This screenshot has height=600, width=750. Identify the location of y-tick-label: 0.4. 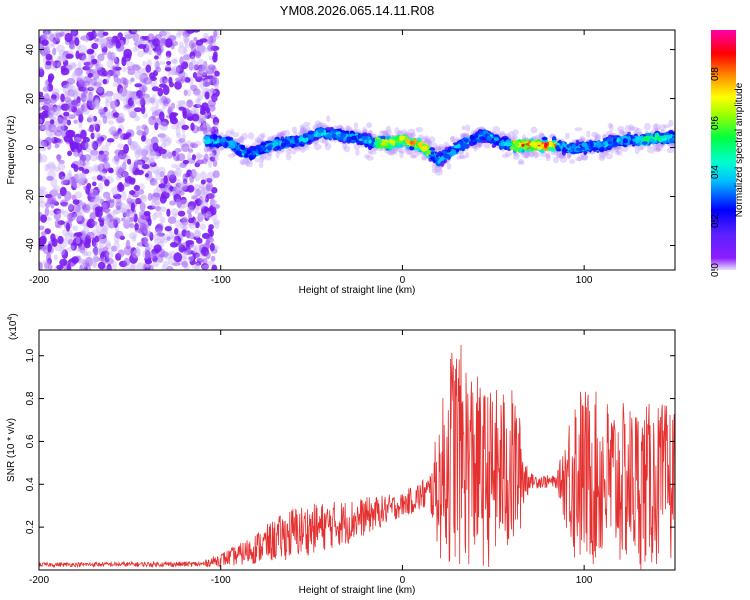
(30, 484).